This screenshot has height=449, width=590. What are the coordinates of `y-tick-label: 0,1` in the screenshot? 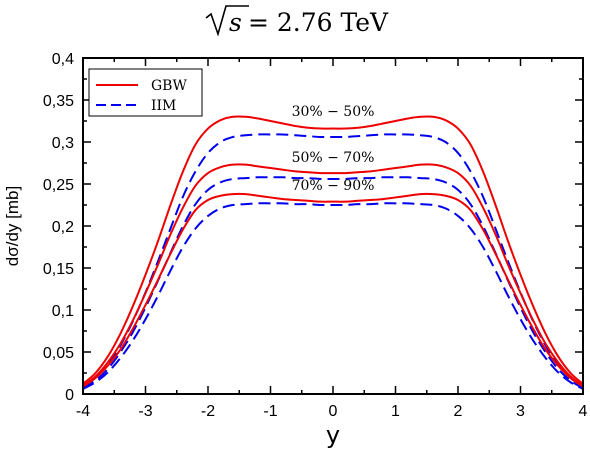 It's located at (63, 311).